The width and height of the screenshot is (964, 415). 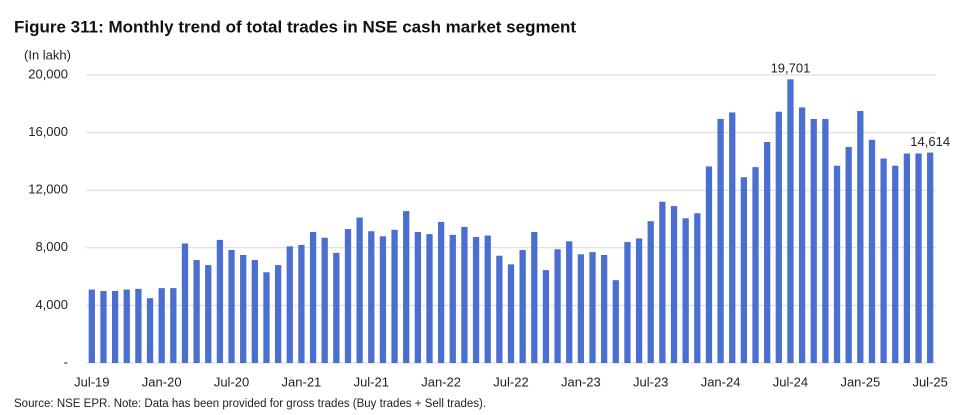 What do you see at coordinates (510, 381) in the screenshot?
I see `x-tick-label: Jul-22` at bounding box center [510, 381].